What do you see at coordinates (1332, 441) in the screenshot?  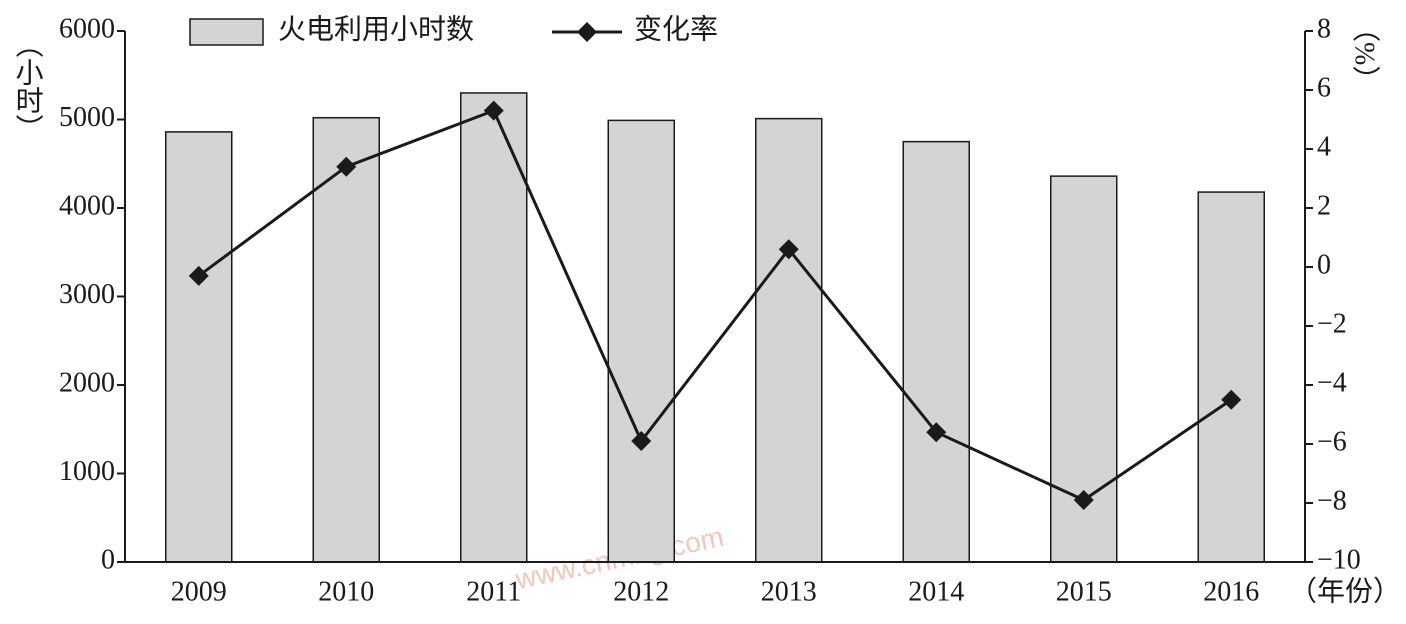 I see `y2-tick-label: −6` at bounding box center [1332, 441].